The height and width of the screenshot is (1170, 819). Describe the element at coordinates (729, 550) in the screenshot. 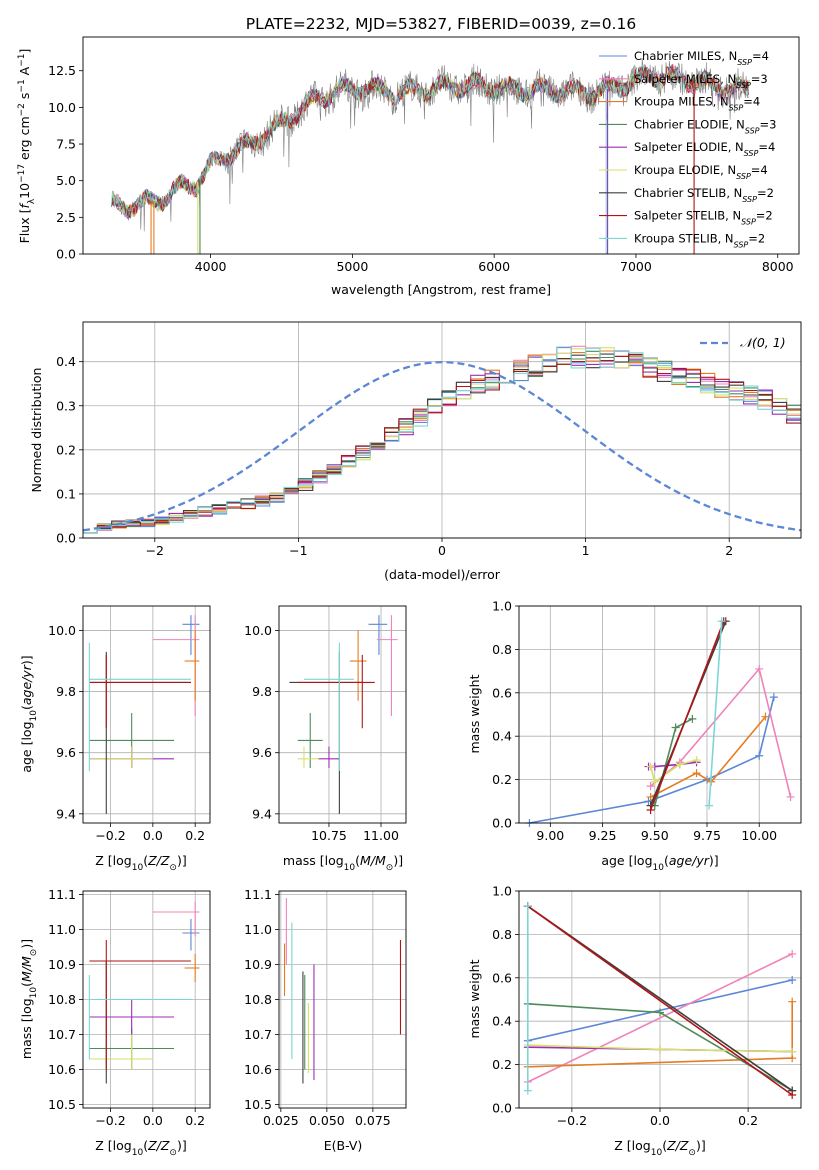

I see `x-tick-label: 2` at that location.